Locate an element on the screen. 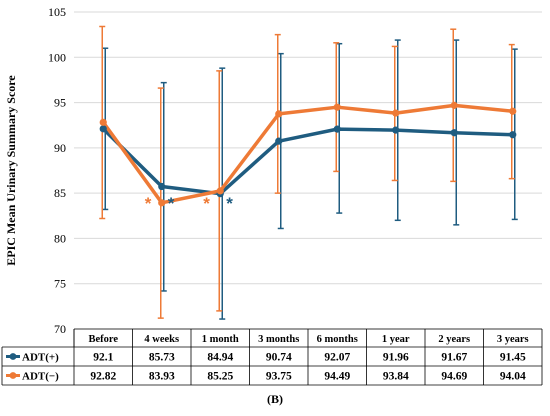 This screenshot has height=416, width=550. legend-label: ADT(+) is located at coordinates (40, 358).